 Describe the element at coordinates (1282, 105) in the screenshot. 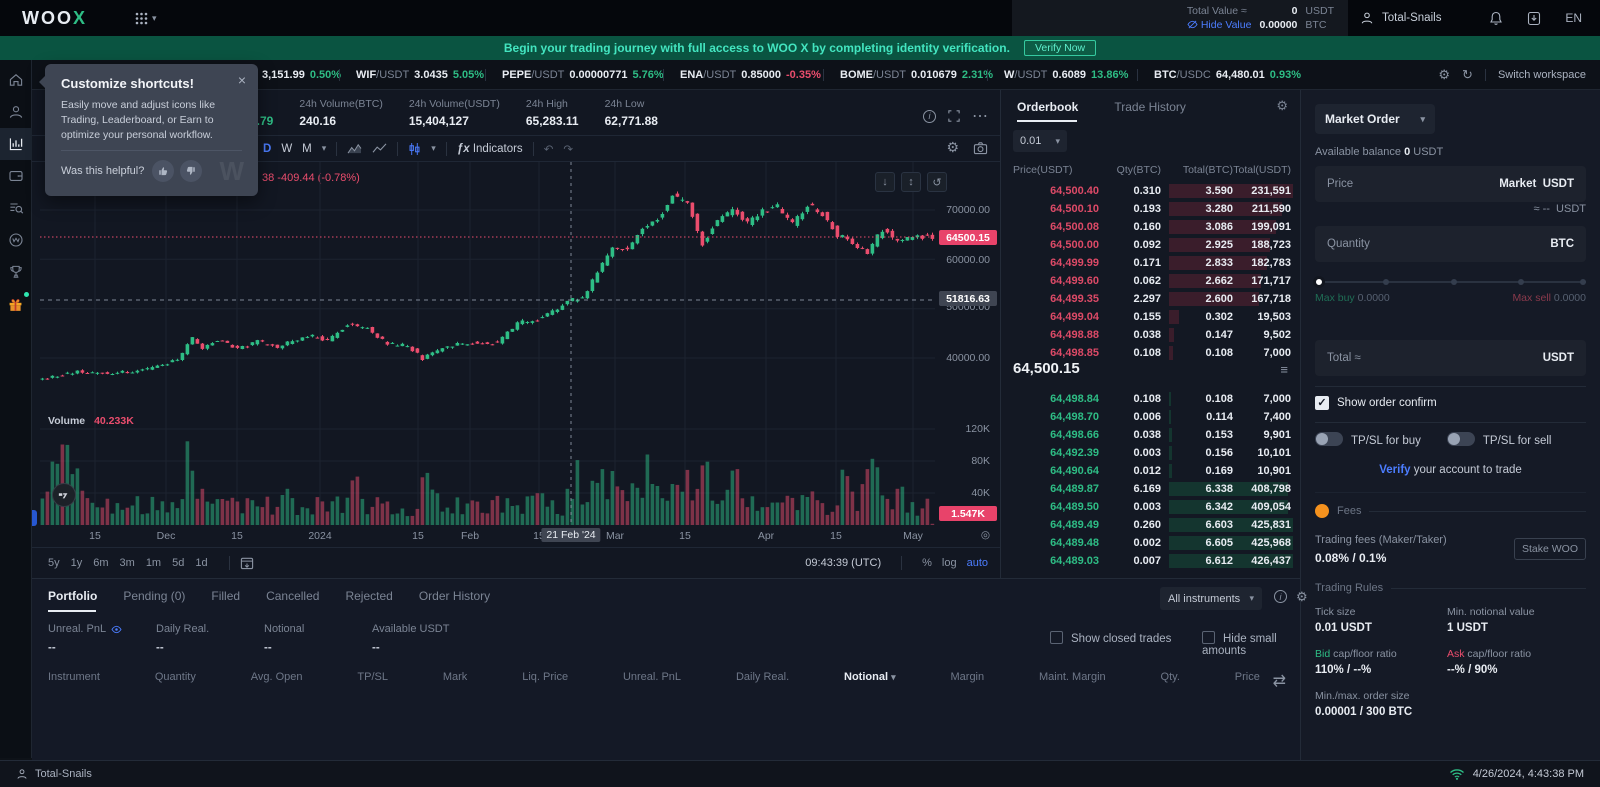

I see `orderbook-settings-icon: ⚙` at that location.